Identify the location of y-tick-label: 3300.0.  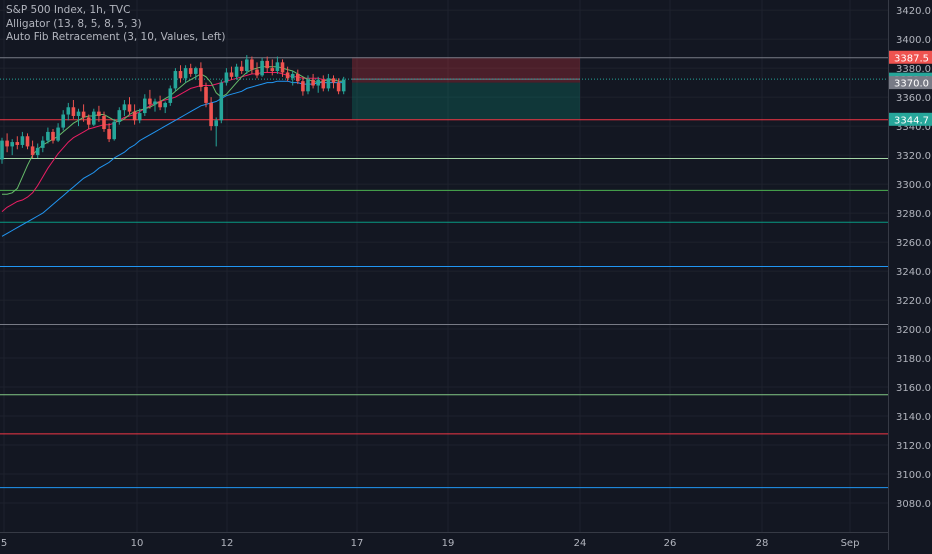
(913, 185).